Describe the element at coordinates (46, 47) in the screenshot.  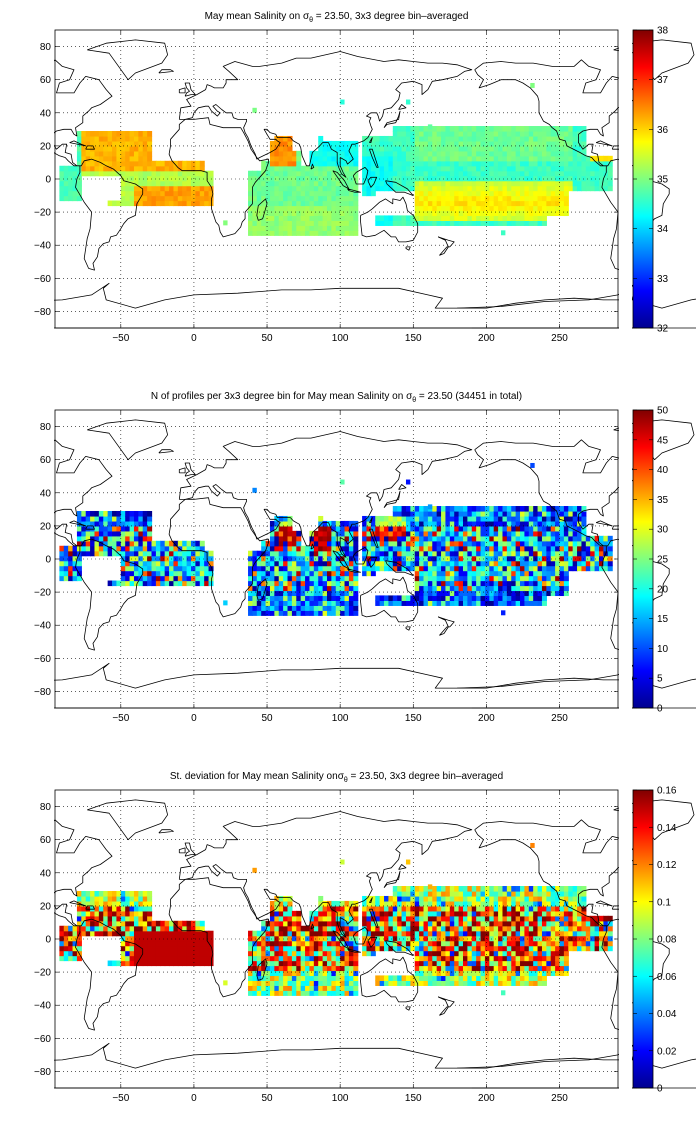
I see `y-tick-label: 80` at that location.